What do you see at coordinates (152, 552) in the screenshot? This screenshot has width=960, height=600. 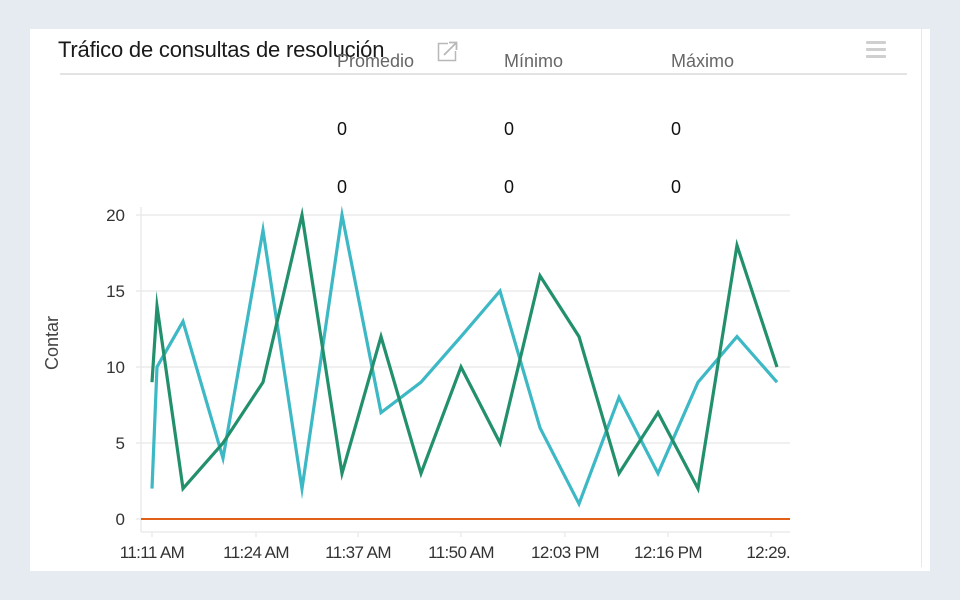 I see `x-tick-label: 11:11 AM` at bounding box center [152, 552].